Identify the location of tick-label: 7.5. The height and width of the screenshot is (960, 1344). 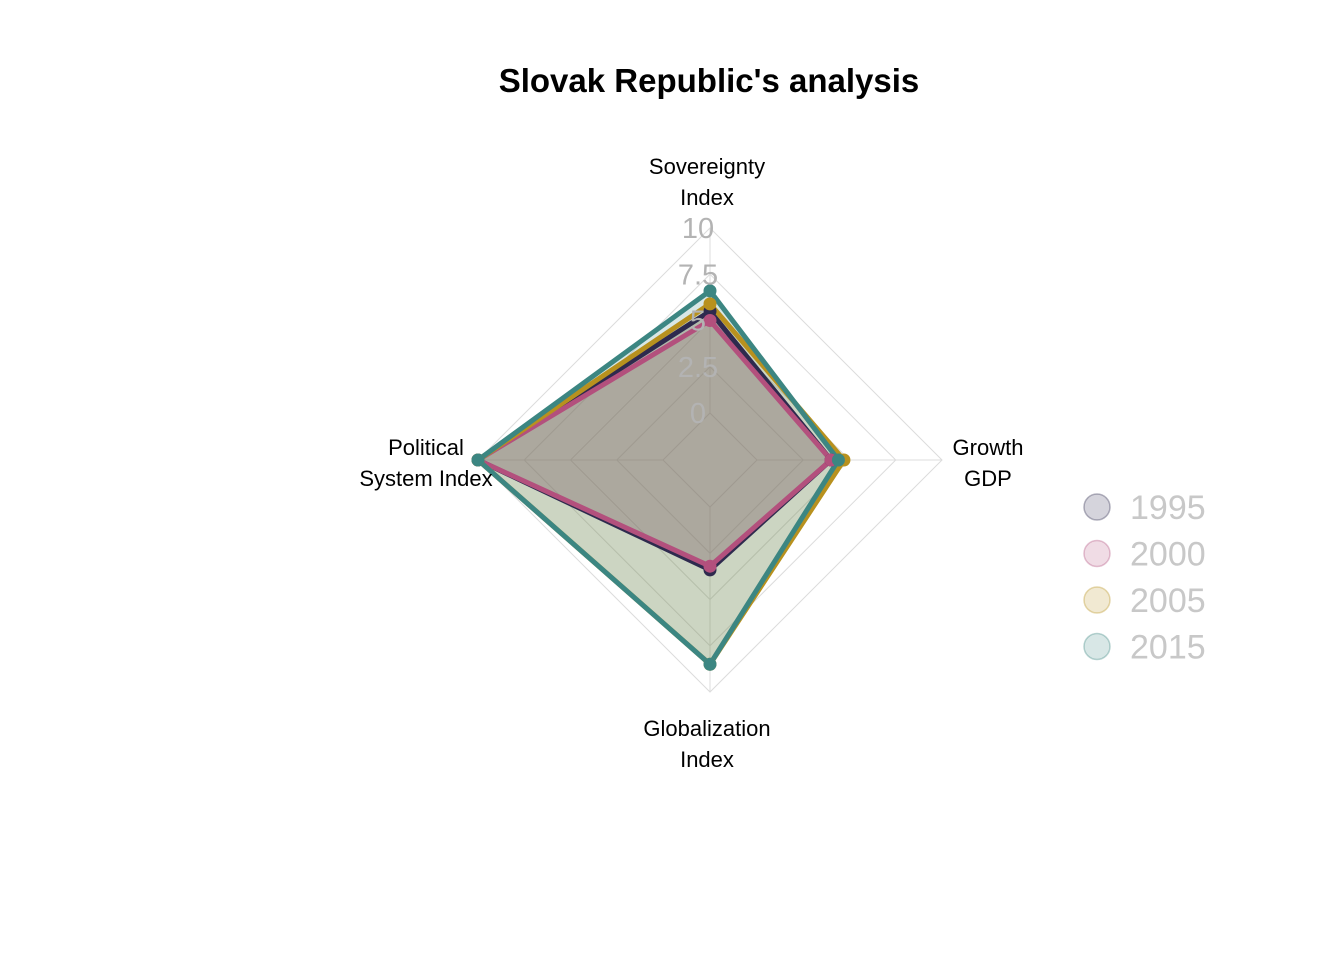
(698, 275).